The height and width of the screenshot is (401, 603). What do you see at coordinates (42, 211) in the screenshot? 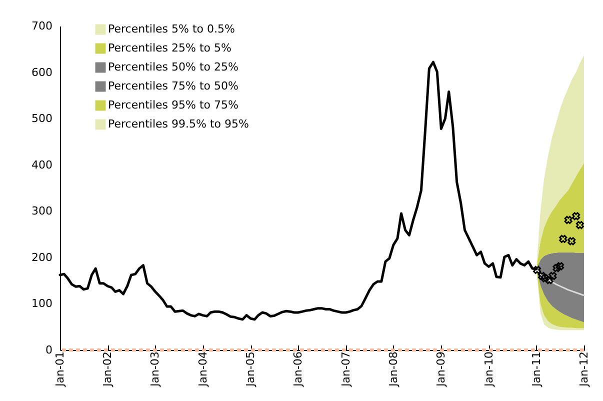
I see `y-tick-label: 300` at bounding box center [42, 211].